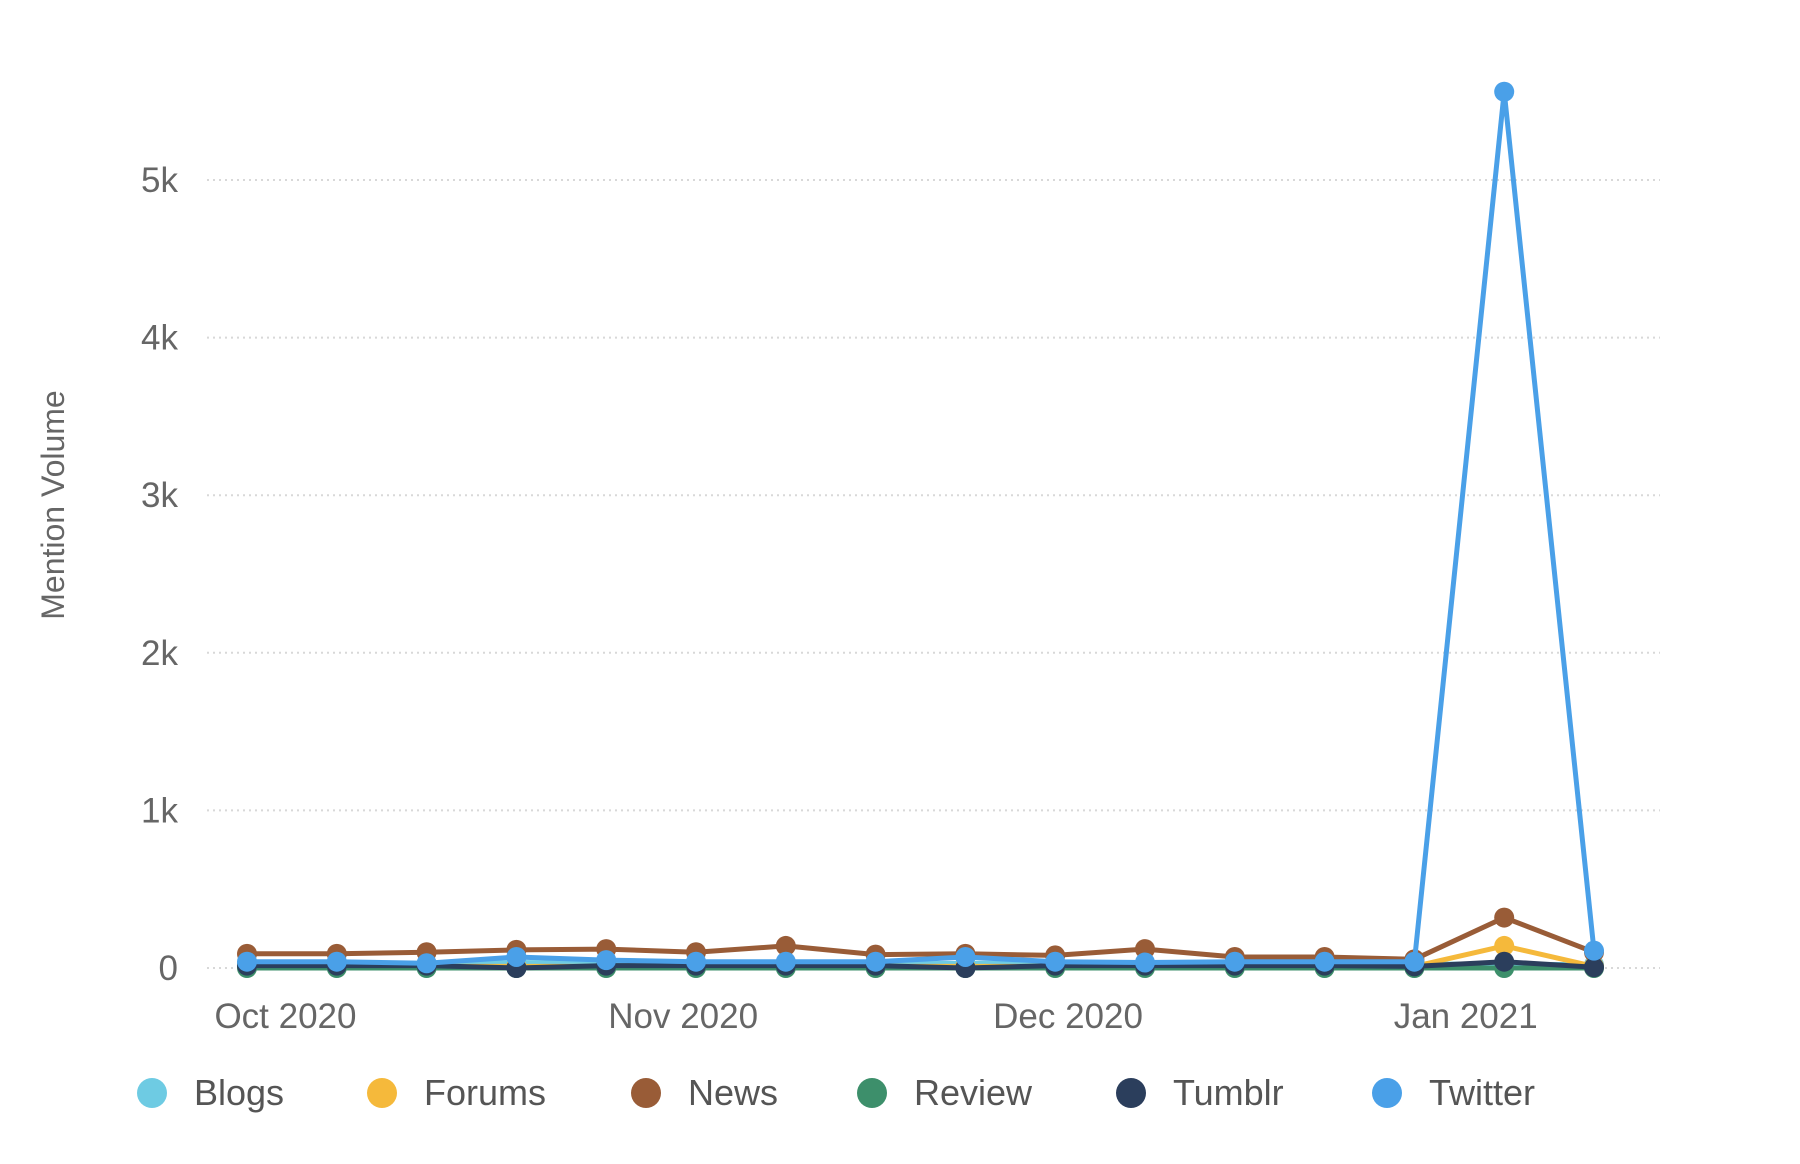 The height and width of the screenshot is (1164, 1800). Describe the element at coordinates (159, 574) in the screenshot. I see `y-axis-ticks: 0 1k 2k 3k 4k 5k` at that location.